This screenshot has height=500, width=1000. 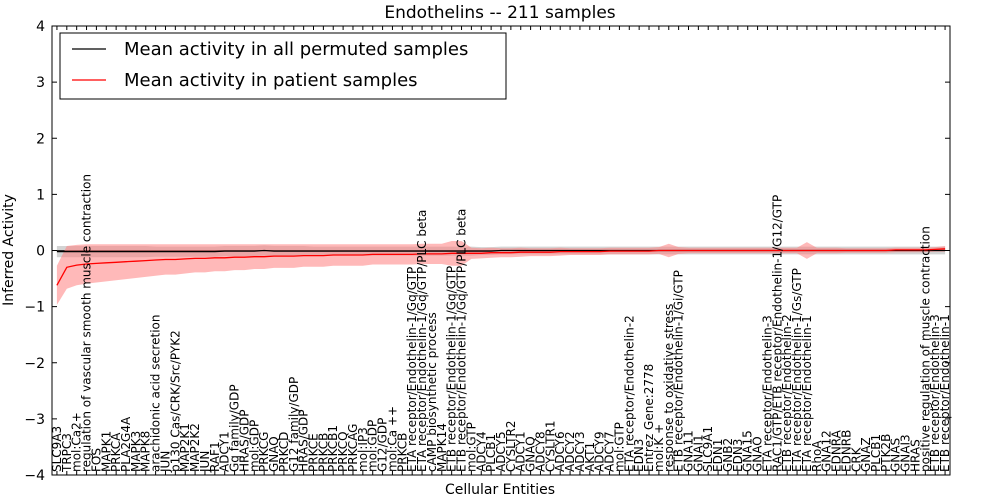 I want to click on x-tick-label: PRKCG, so click(x=264, y=452).